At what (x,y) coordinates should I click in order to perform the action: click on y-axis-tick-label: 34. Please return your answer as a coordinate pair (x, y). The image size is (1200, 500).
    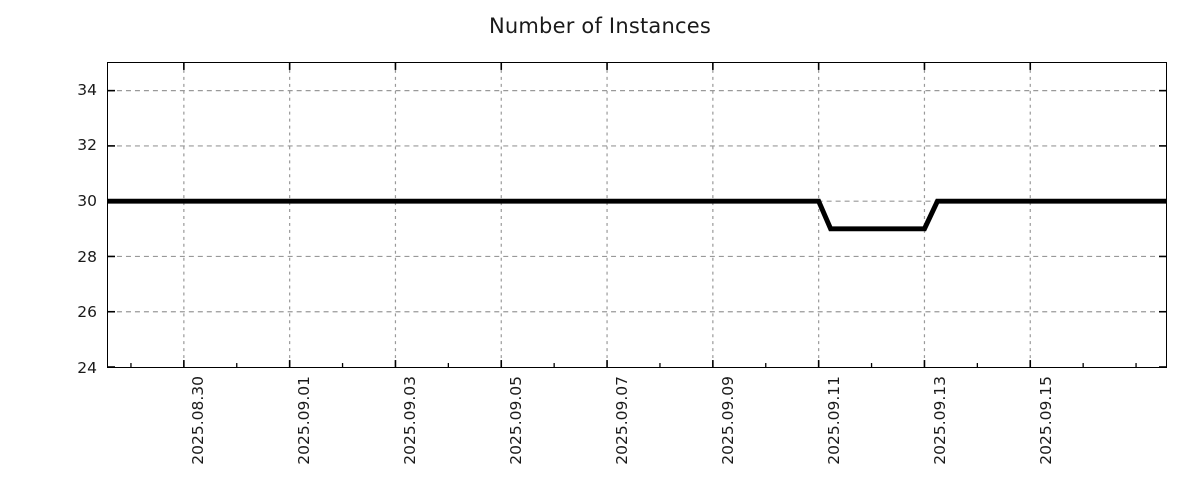
    Looking at the image, I should click on (87, 89).